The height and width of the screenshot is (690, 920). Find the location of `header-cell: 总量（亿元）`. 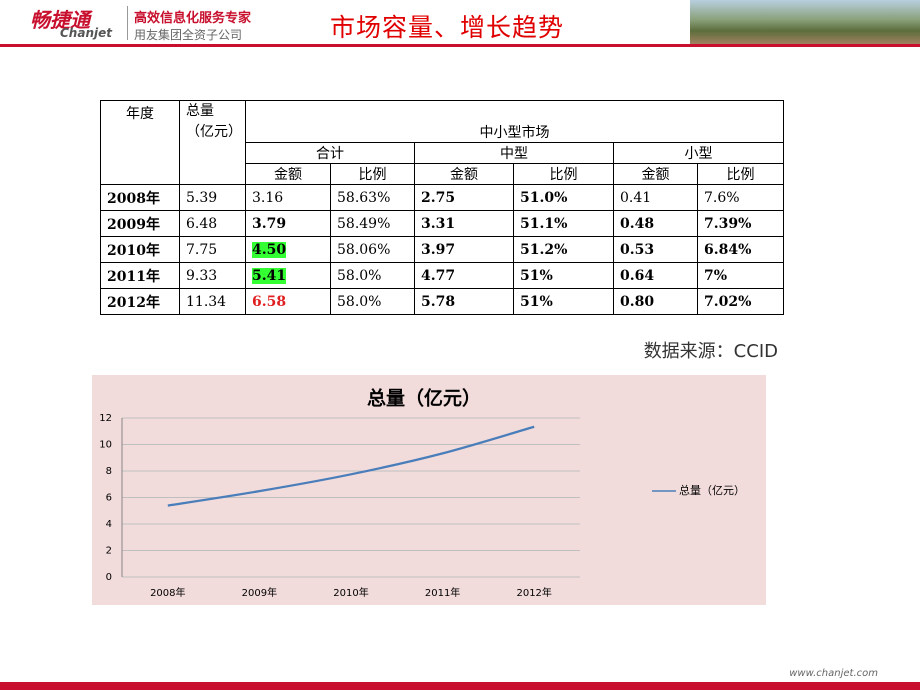

header-cell: 总量（亿元） is located at coordinates (212, 142).